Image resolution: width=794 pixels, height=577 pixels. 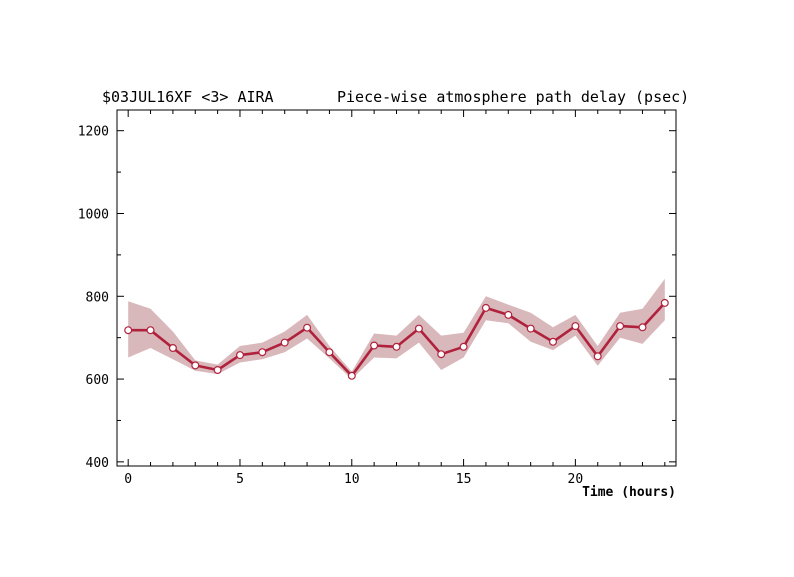 I want to click on data-point-layer, so click(x=396, y=339).